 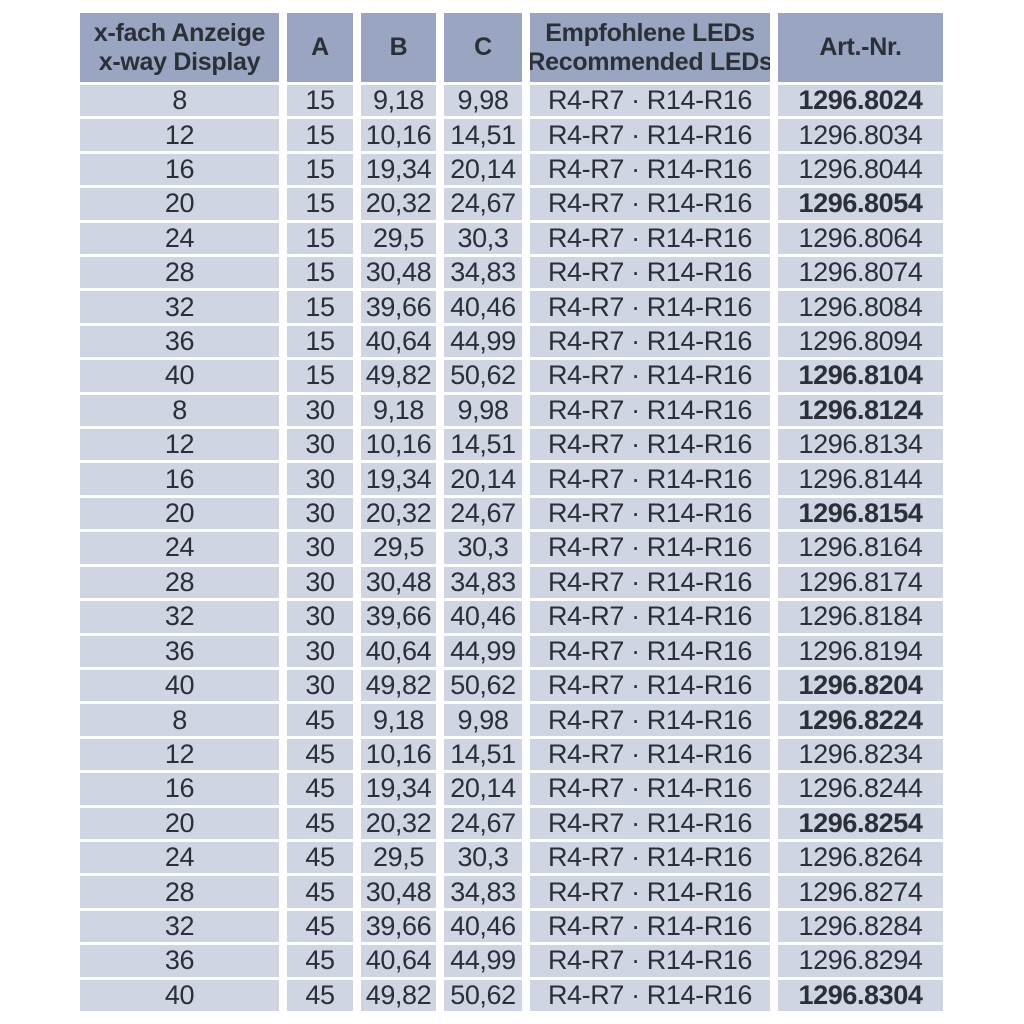 I want to click on cell-art-nr: 1296.8034, so click(x=860, y=135).